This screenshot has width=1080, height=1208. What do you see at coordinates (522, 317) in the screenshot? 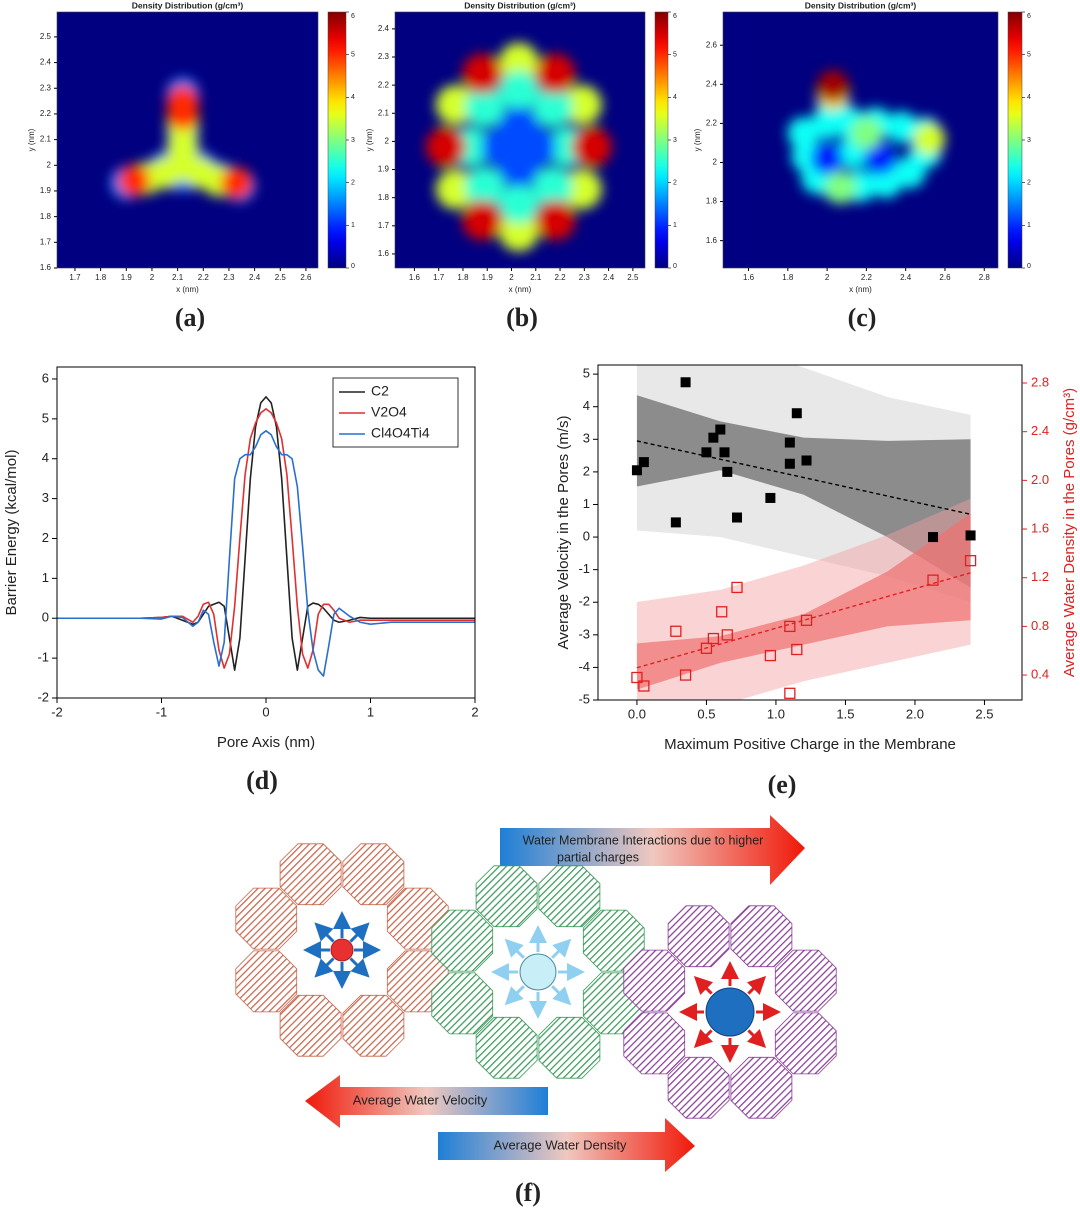
I see `panel-label: (b)` at bounding box center [522, 317].